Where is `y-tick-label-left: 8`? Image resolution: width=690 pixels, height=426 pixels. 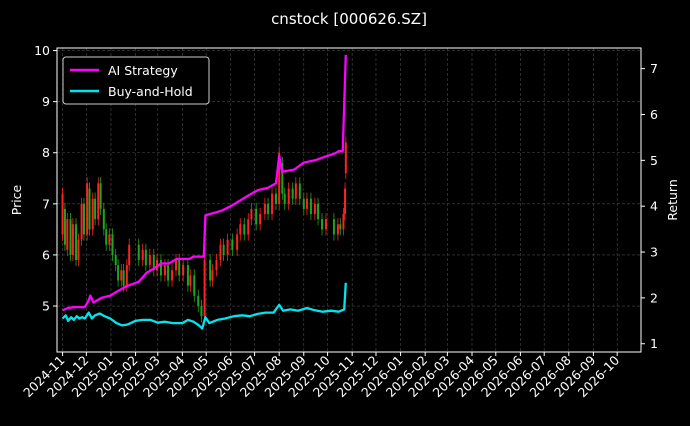
y-tick-label-left: 8 is located at coordinates (46, 152).